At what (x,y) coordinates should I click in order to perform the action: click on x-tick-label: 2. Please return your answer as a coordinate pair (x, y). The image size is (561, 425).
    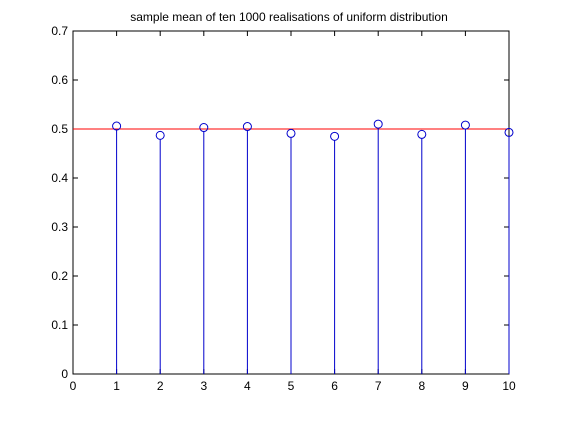
    Looking at the image, I should click on (160, 386).